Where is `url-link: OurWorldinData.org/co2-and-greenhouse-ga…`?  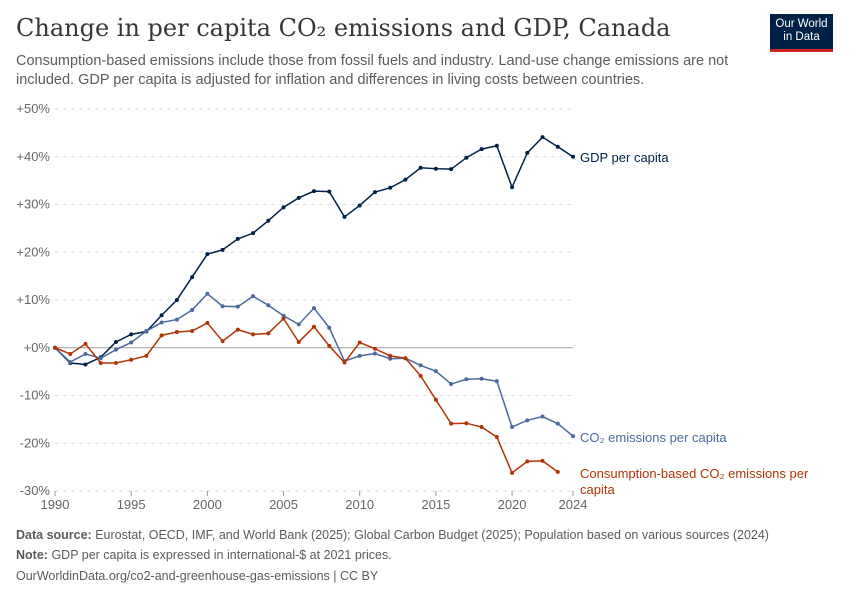
url-link: OurWorldinData.org/co2-and-greenhouse-ga… is located at coordinates (197, 576).